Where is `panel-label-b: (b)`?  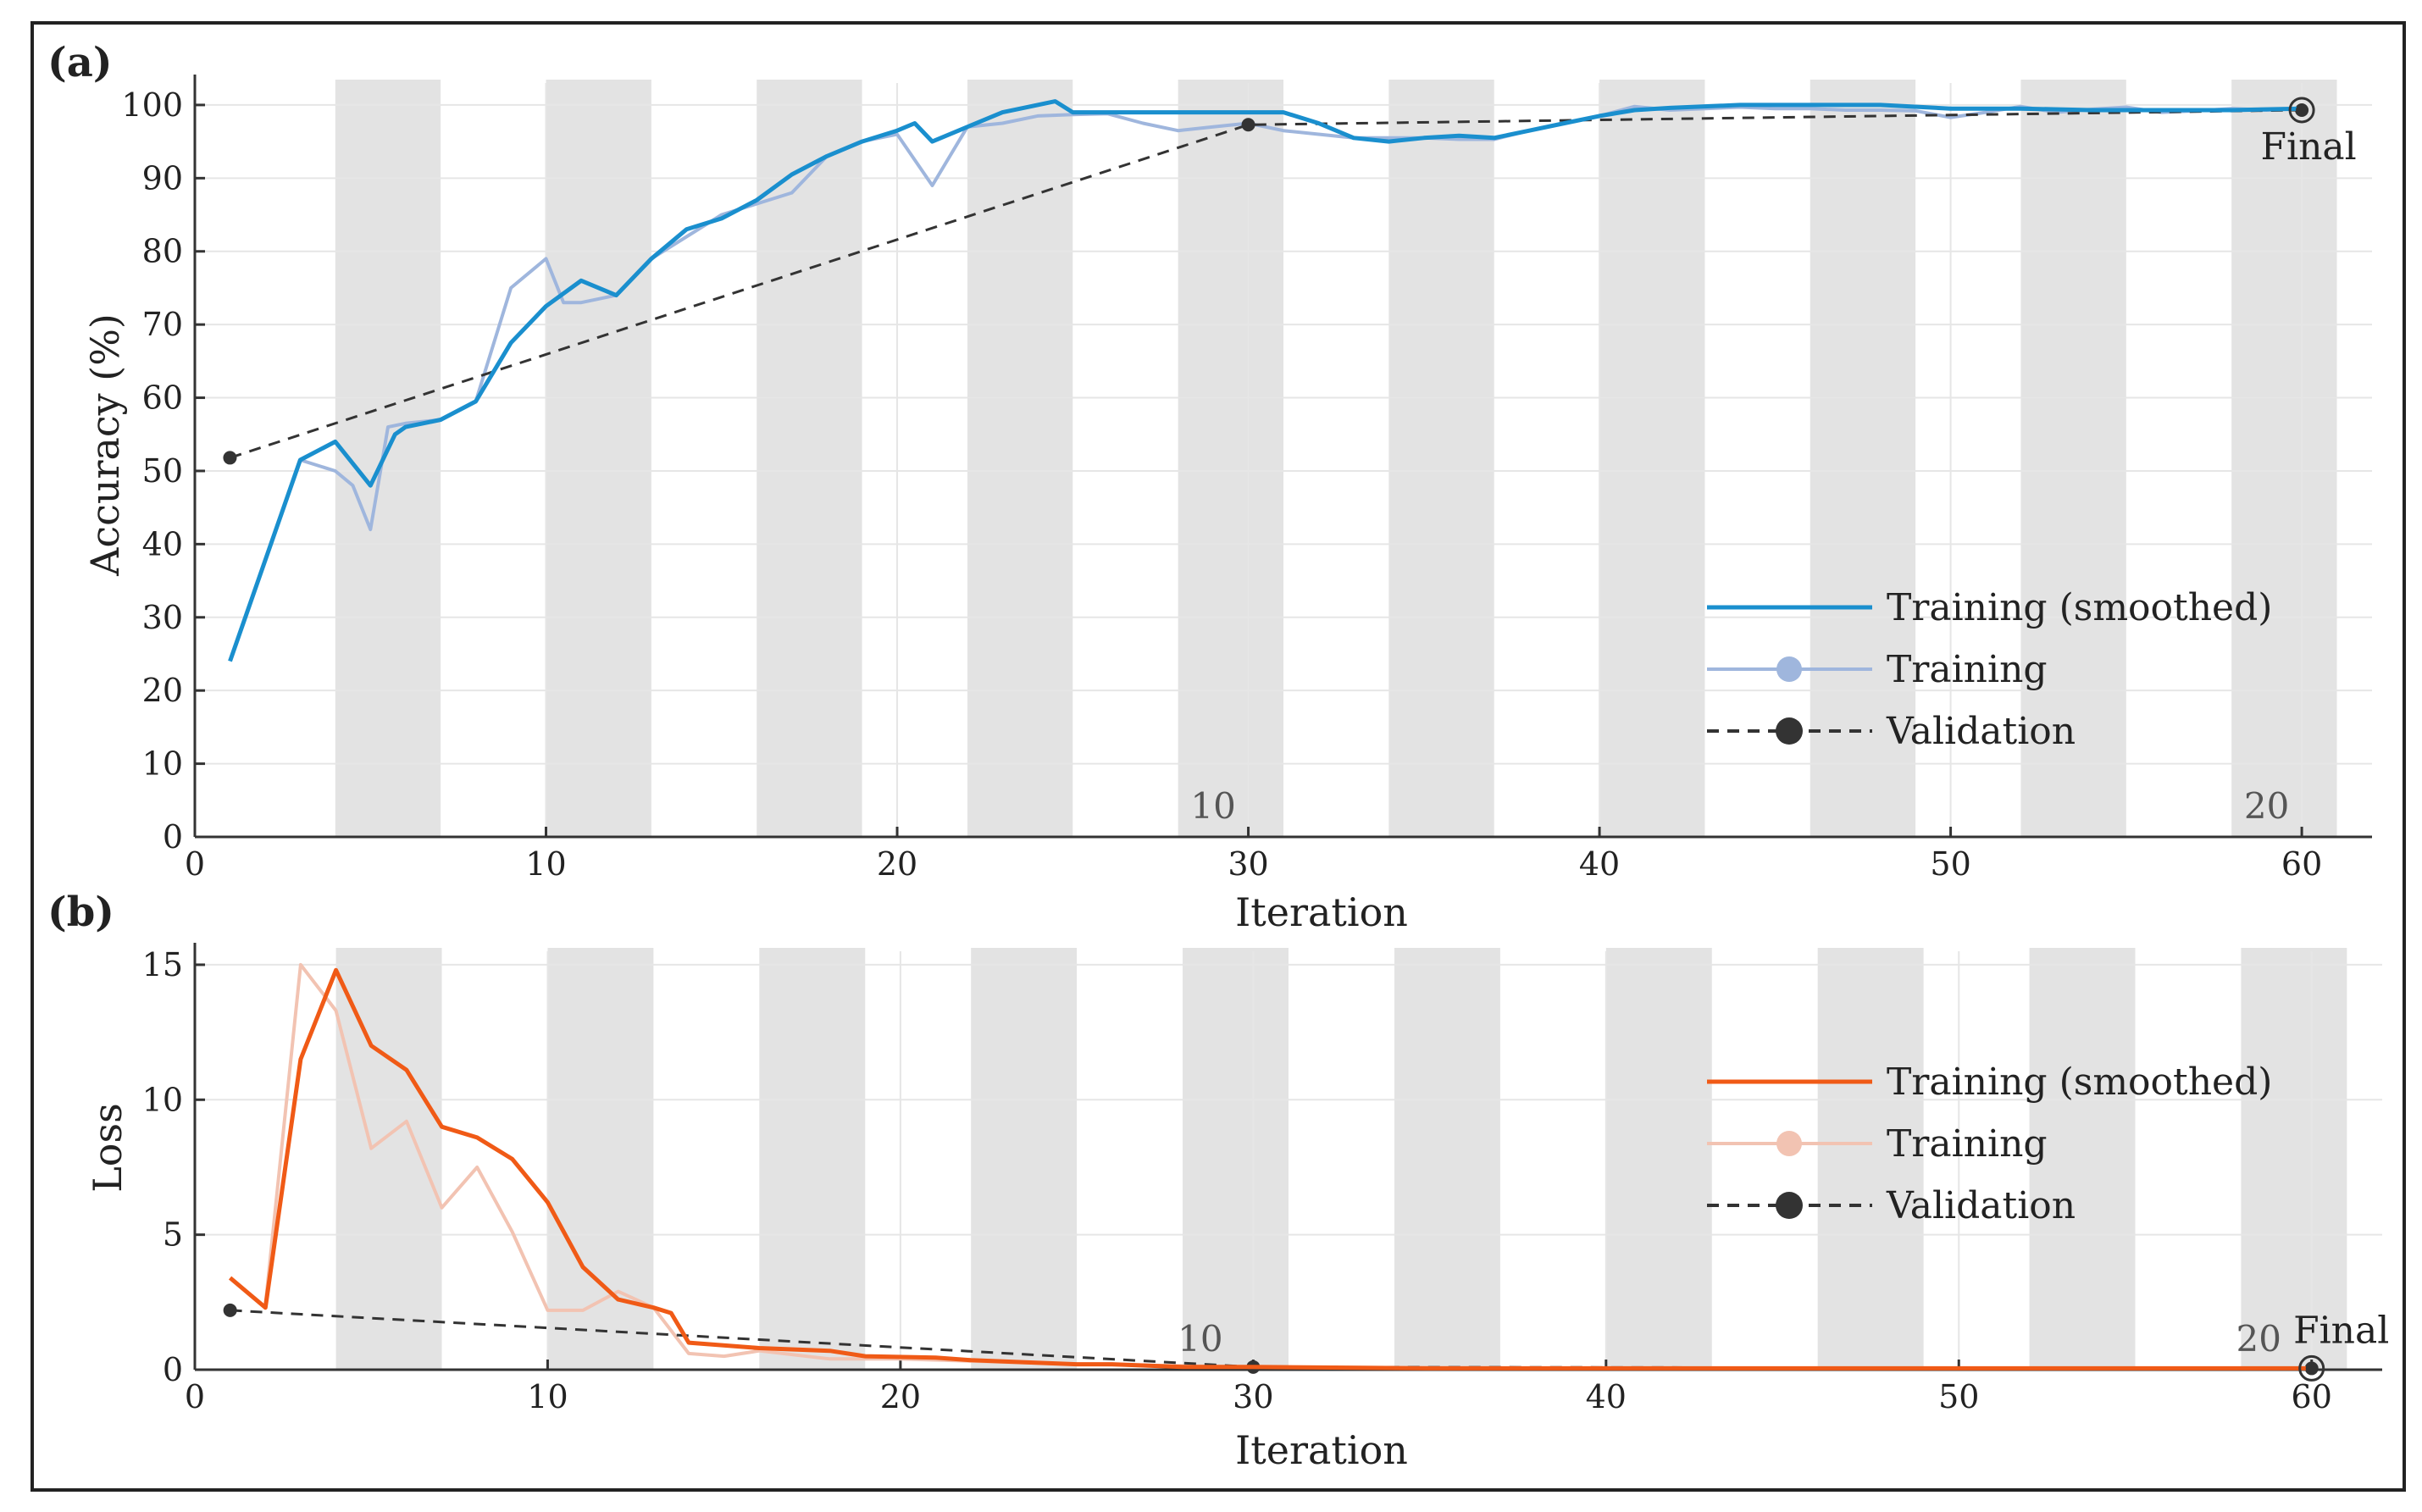 panel-label-b: (b) is located at coordinates (80, 913).